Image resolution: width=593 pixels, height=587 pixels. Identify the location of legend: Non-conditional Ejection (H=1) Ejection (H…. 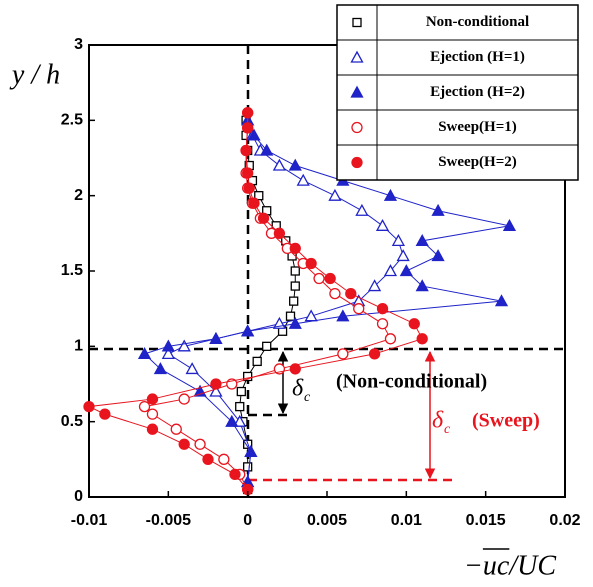
(457, 92).